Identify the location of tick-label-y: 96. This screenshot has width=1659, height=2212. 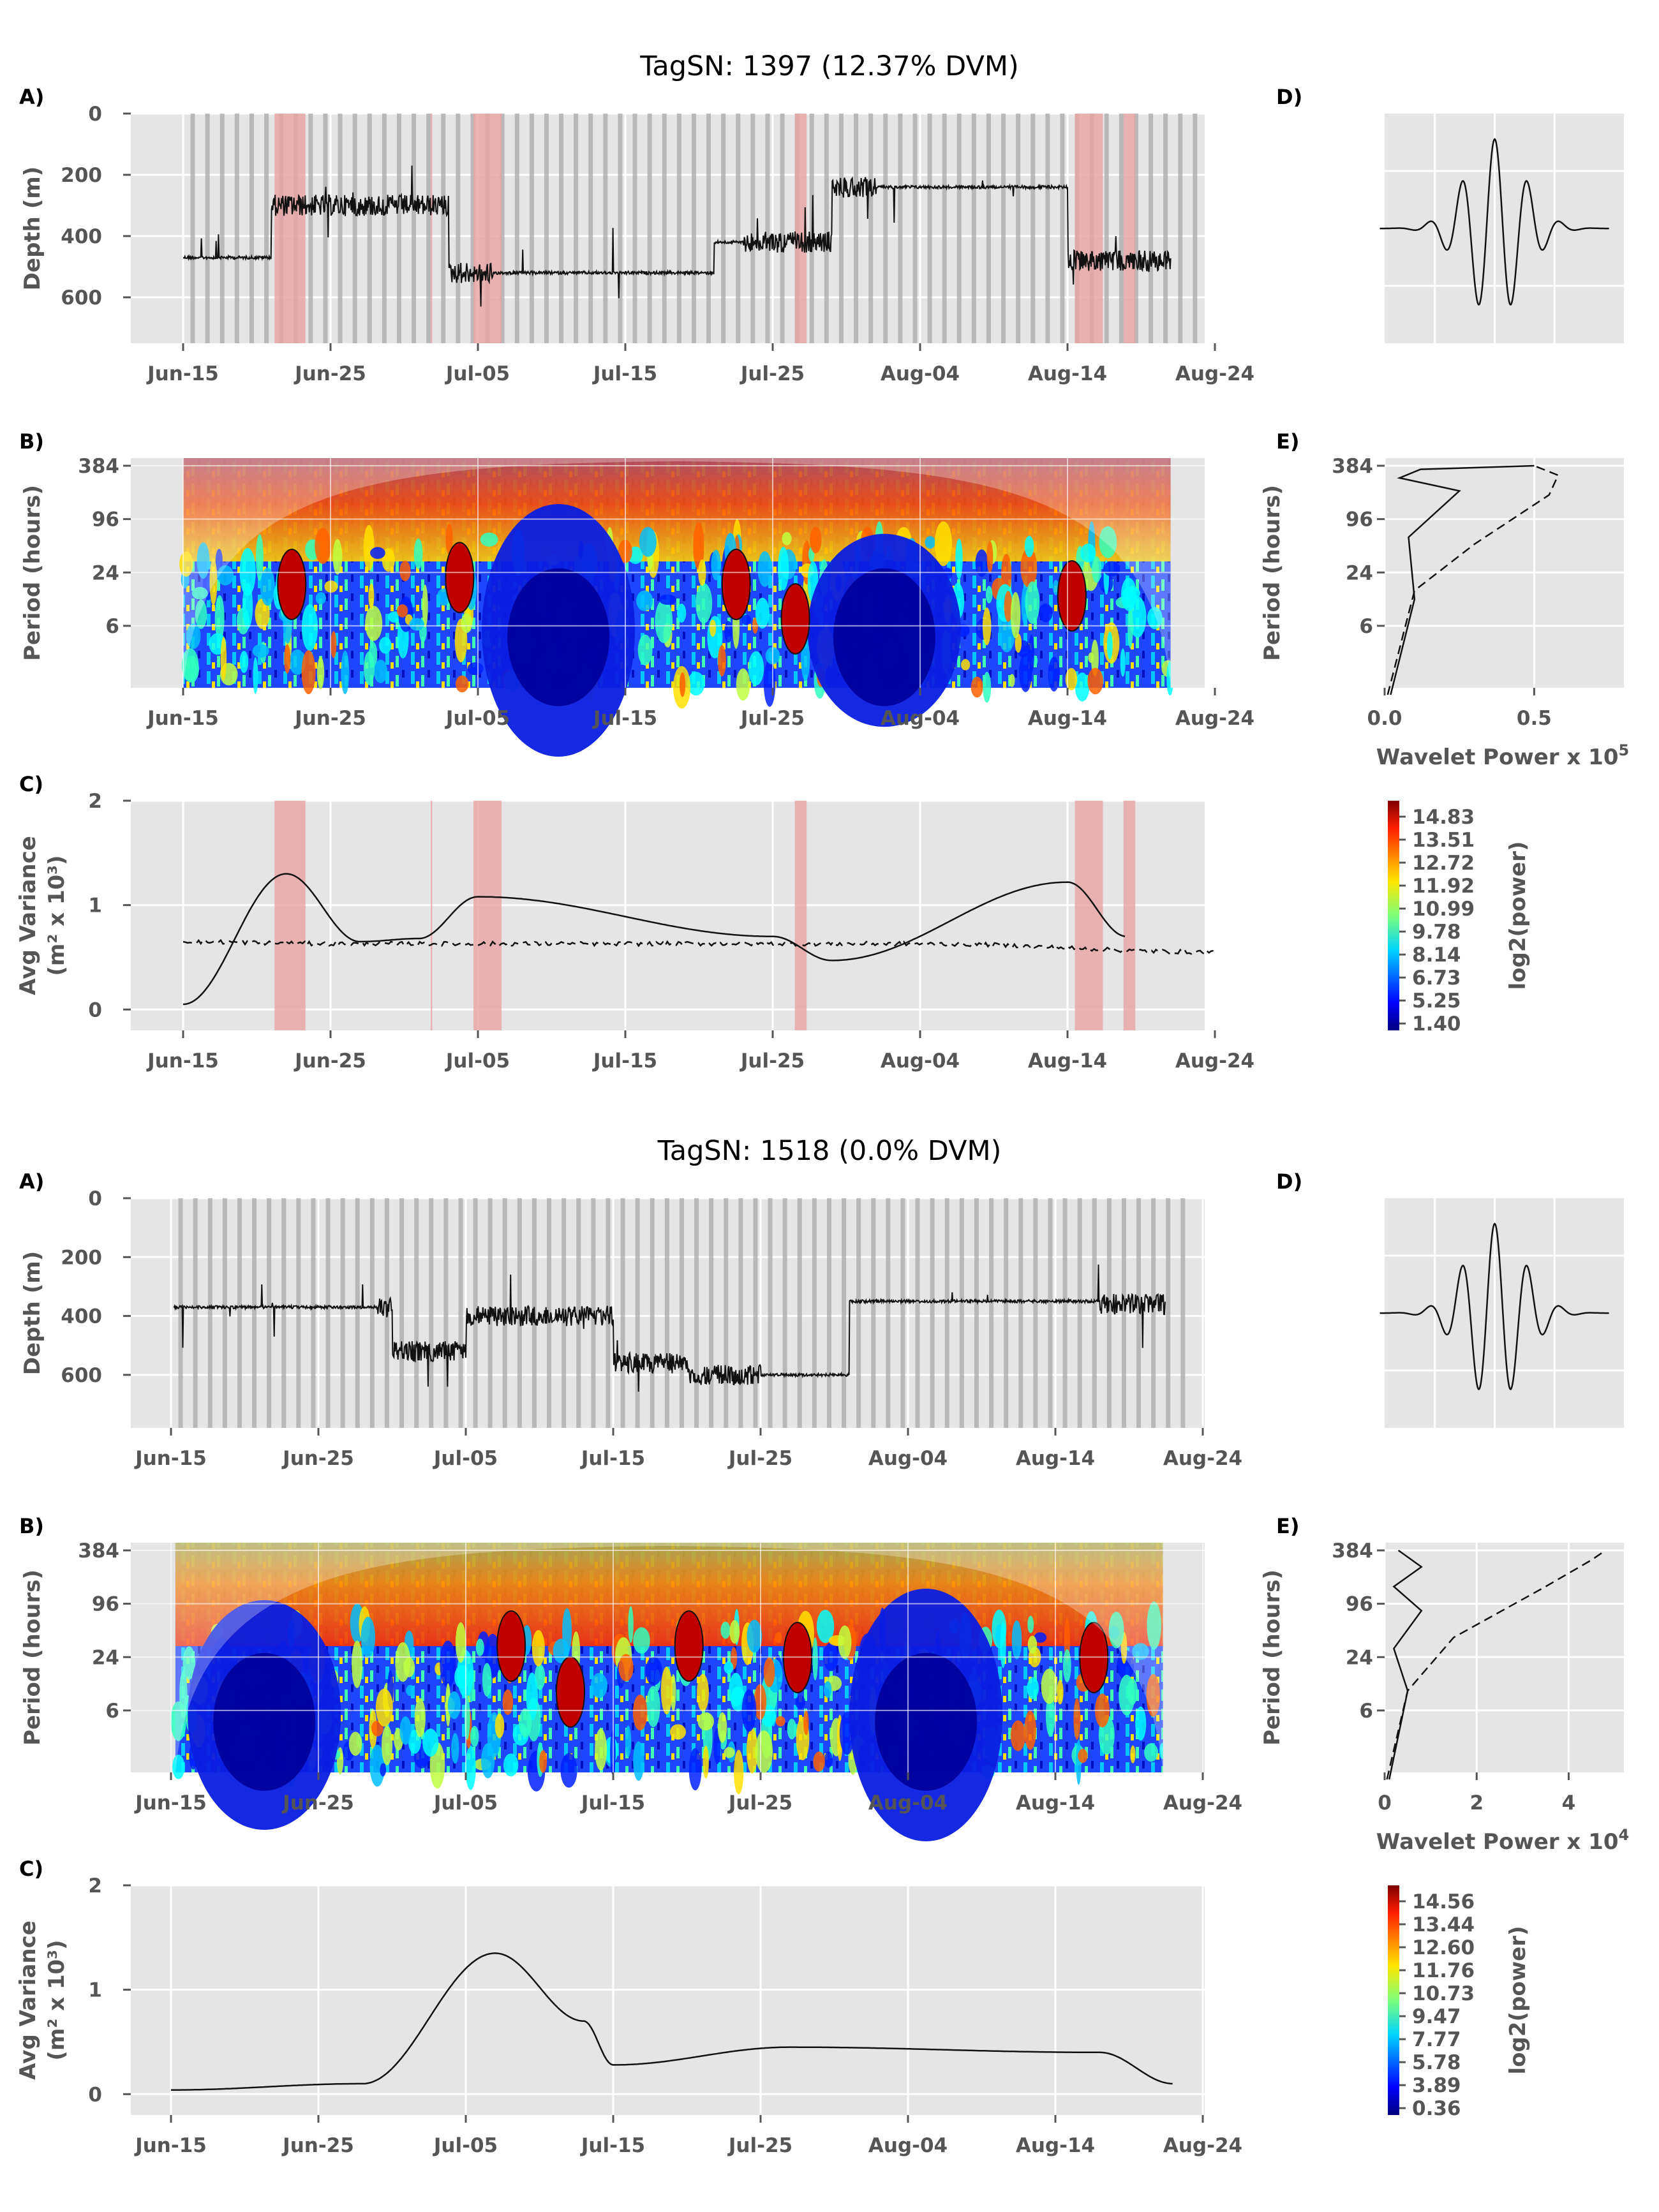
(1359, 519).